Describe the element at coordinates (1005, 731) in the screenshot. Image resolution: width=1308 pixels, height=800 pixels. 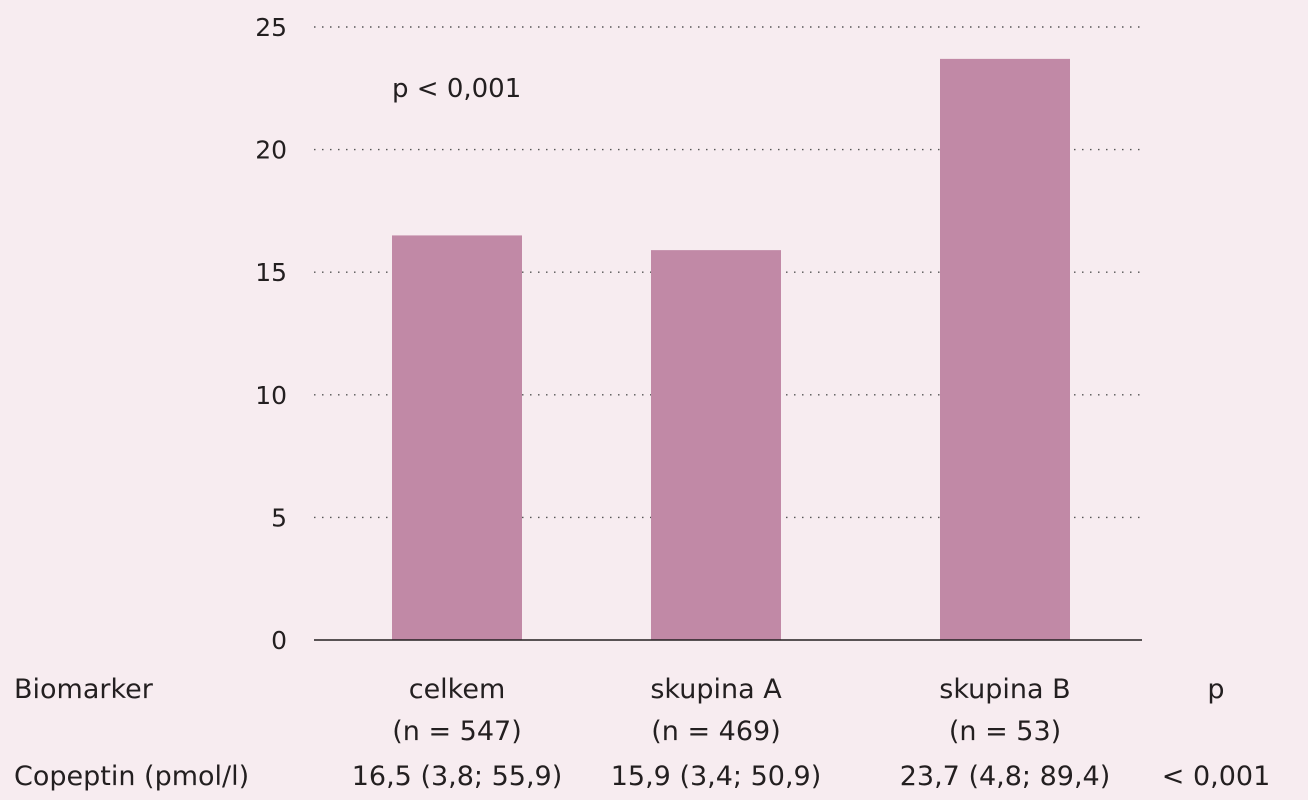
I see `column-n-skupina-b: (n = 53)` at that location.